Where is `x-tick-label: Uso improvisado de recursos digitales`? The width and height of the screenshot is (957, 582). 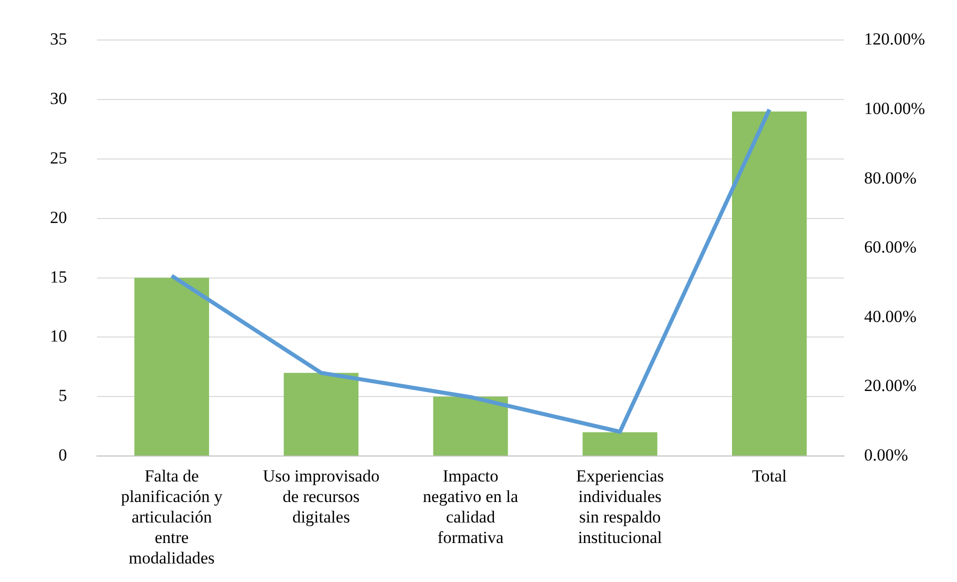
x-tick-label: Uso improvisado de recursos digitales is located at coordinates (321, 496).